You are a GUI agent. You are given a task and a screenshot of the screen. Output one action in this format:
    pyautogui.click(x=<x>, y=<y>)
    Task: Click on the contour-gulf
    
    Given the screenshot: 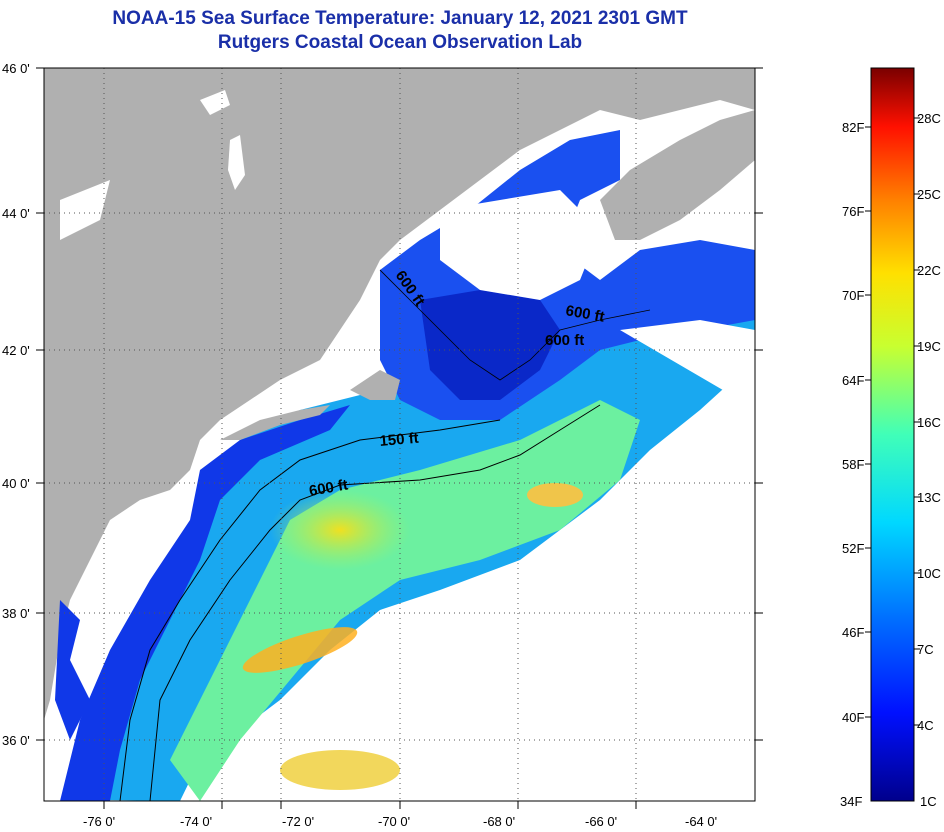 What is the action you would take?
    pyautogui.click(x=515, y=325)
    